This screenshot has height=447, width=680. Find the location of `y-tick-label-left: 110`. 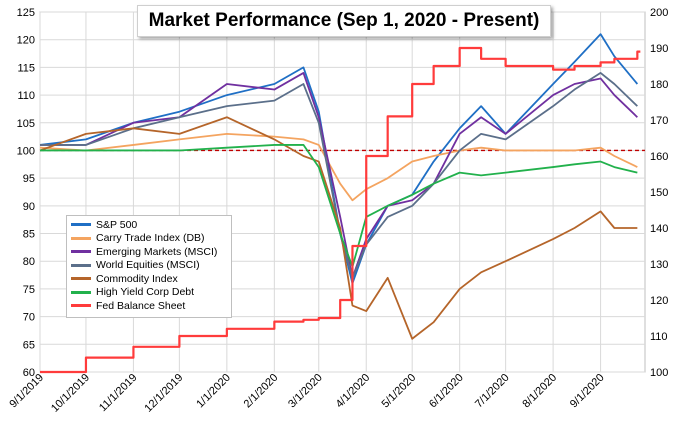

y-tick-label-left: 110 is located at coordinates (26, 96).